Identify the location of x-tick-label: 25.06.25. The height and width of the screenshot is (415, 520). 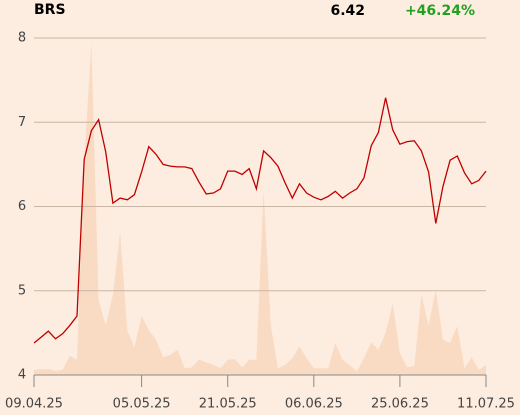
(400, 404).